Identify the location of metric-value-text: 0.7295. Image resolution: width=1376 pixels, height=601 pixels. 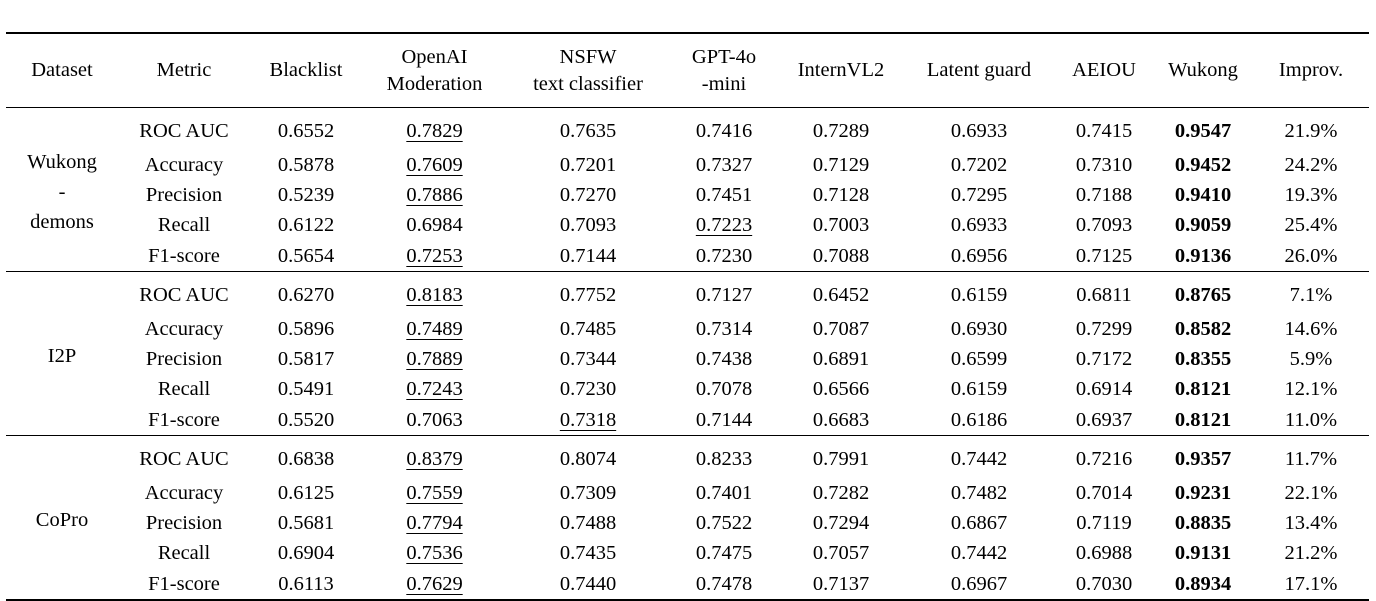
(979, 195).